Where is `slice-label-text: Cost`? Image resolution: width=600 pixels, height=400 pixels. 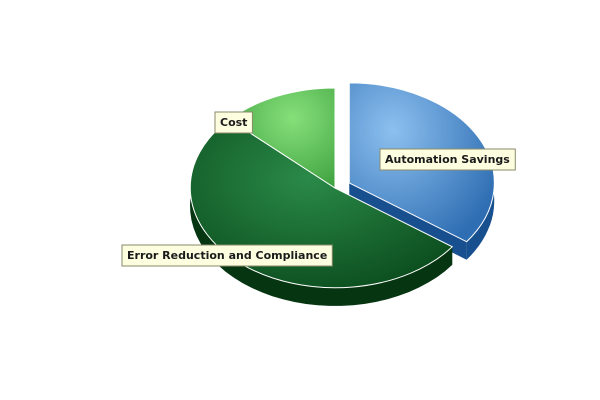
slice-label-text: Cost is located at coordinates (233, 122).